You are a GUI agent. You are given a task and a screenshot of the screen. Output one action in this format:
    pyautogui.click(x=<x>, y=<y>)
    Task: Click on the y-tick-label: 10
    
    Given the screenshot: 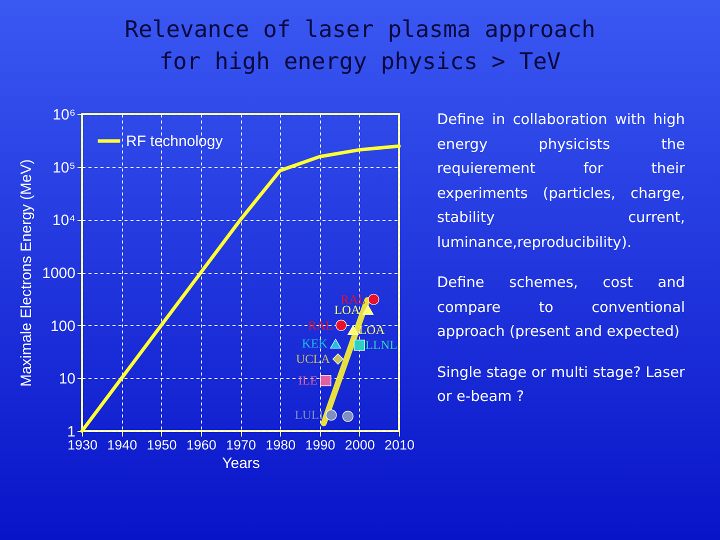 What is the action you would take?
    pyautogui.click(x=67, y=379)
    